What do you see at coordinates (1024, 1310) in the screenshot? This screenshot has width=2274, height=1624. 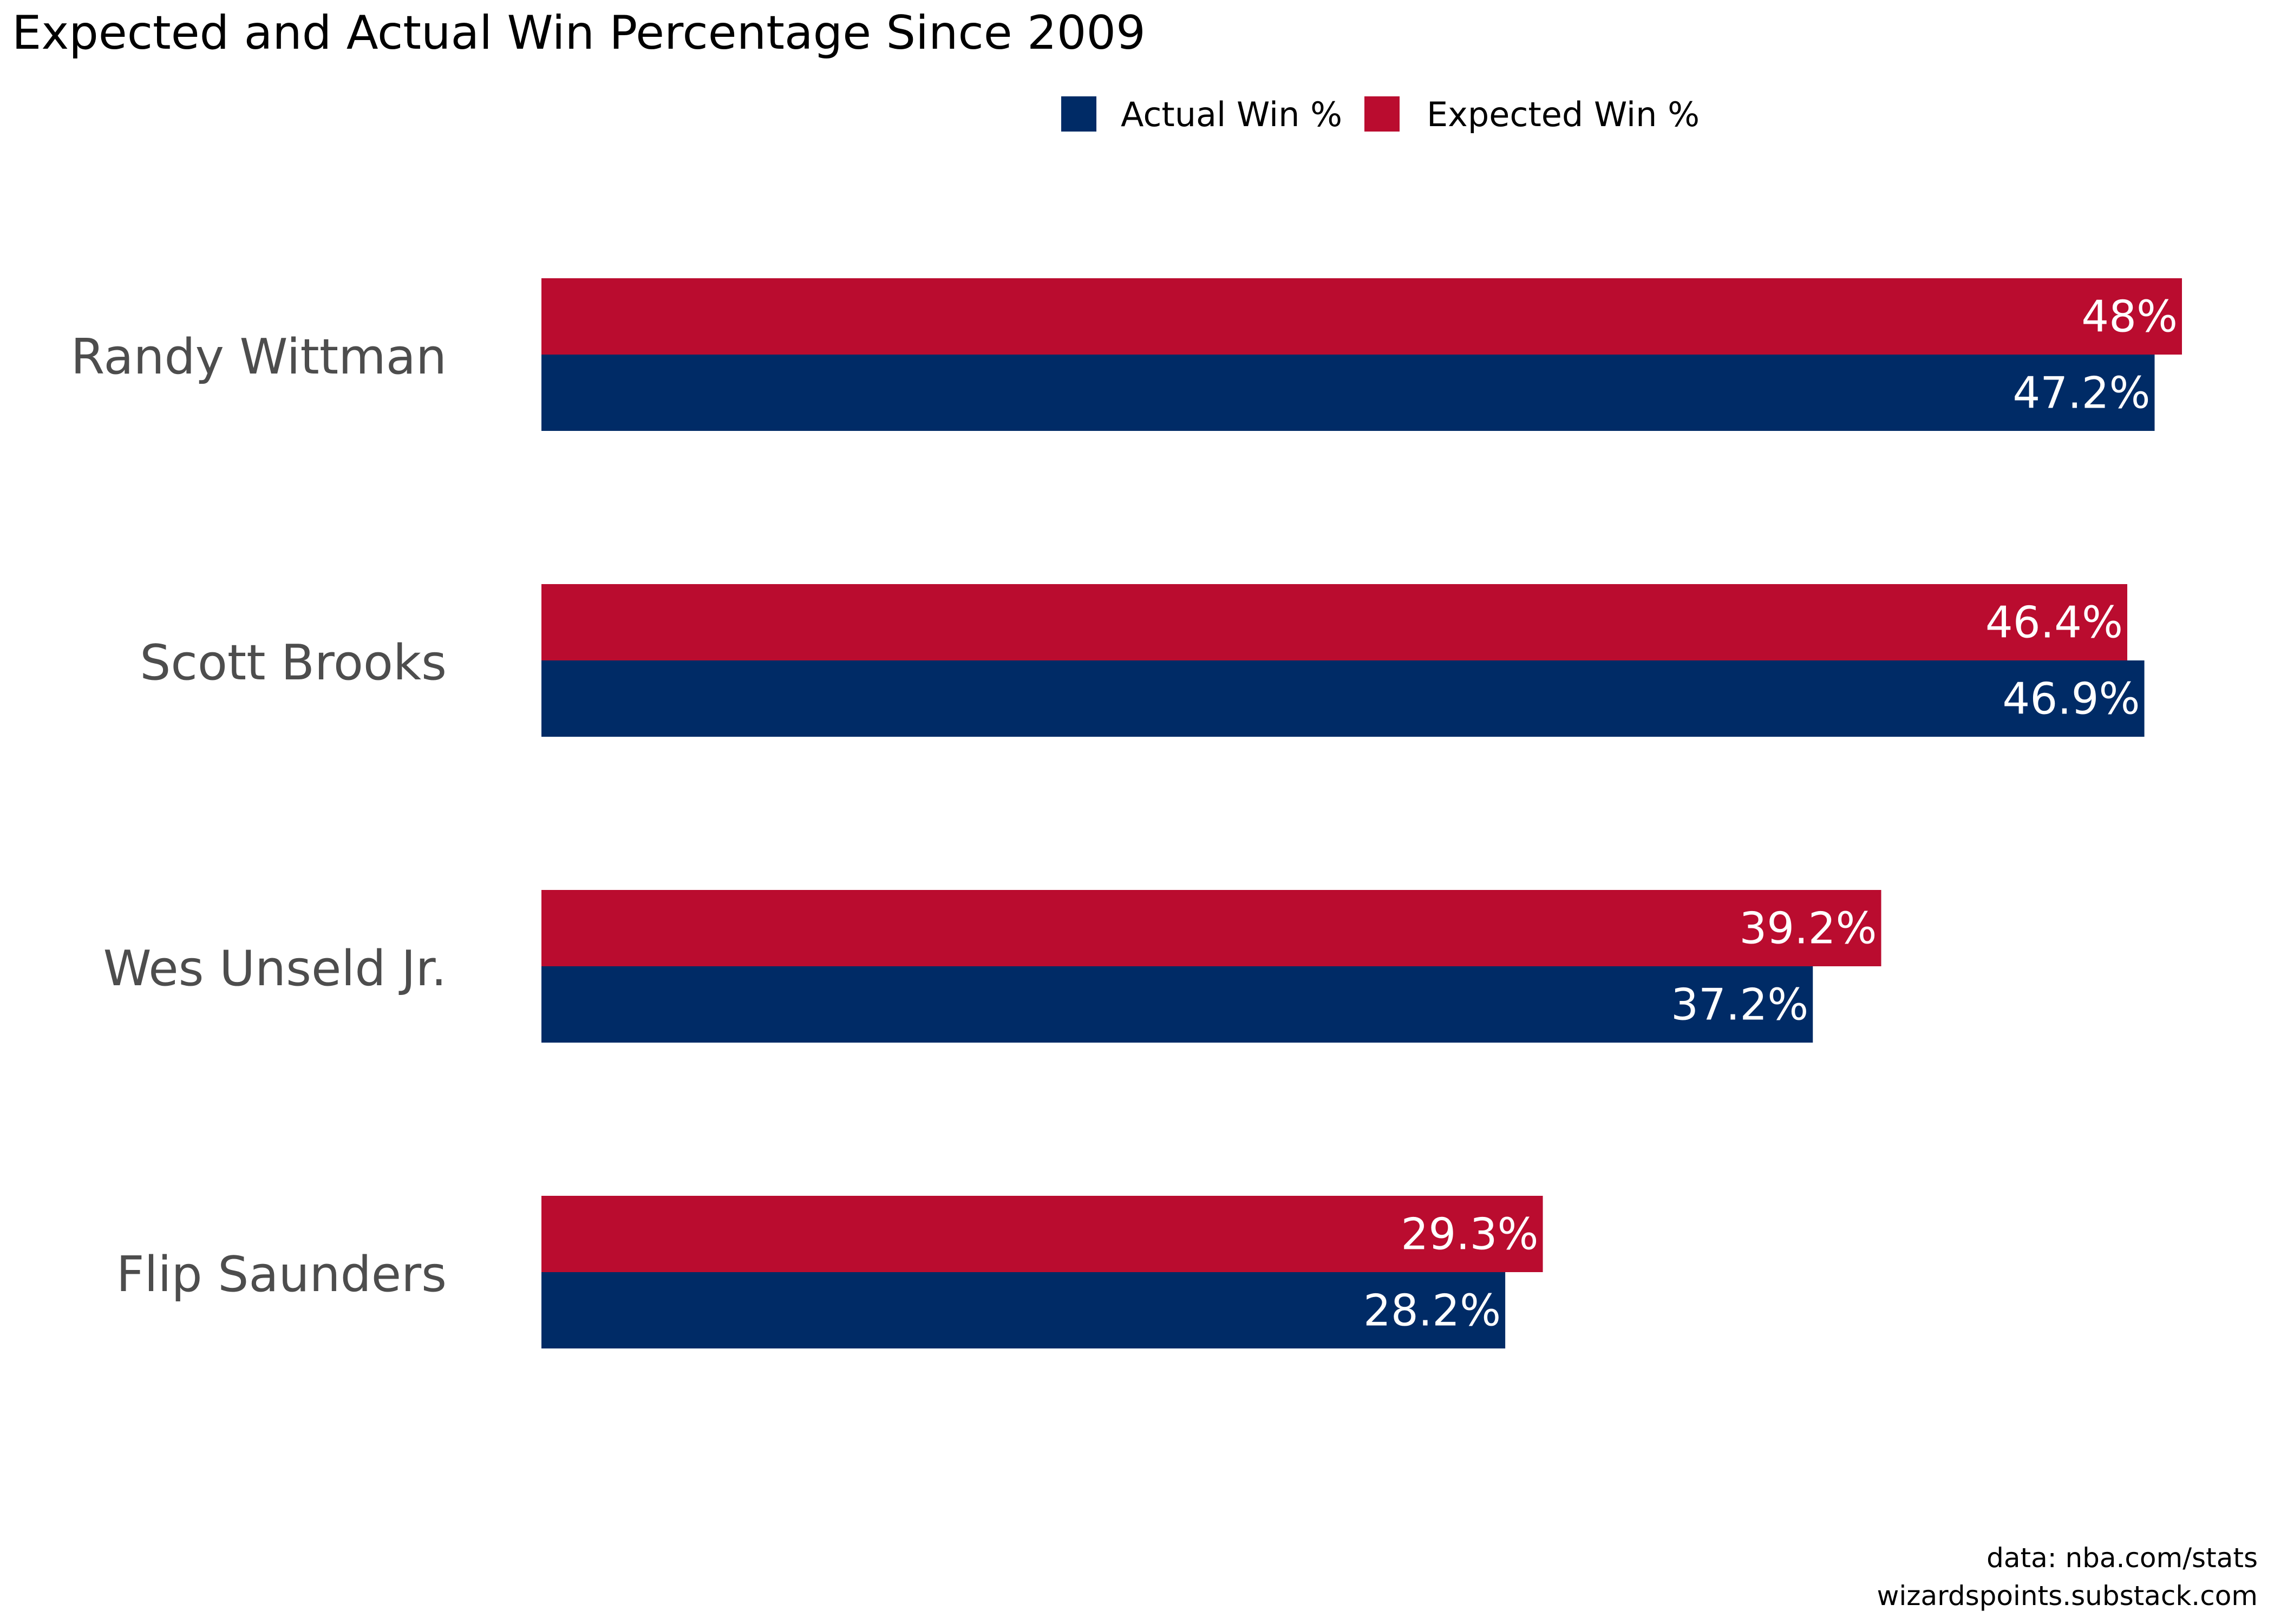 I see `bar-actual-win-flip-saunders` at bounding box center [1024, 1310].